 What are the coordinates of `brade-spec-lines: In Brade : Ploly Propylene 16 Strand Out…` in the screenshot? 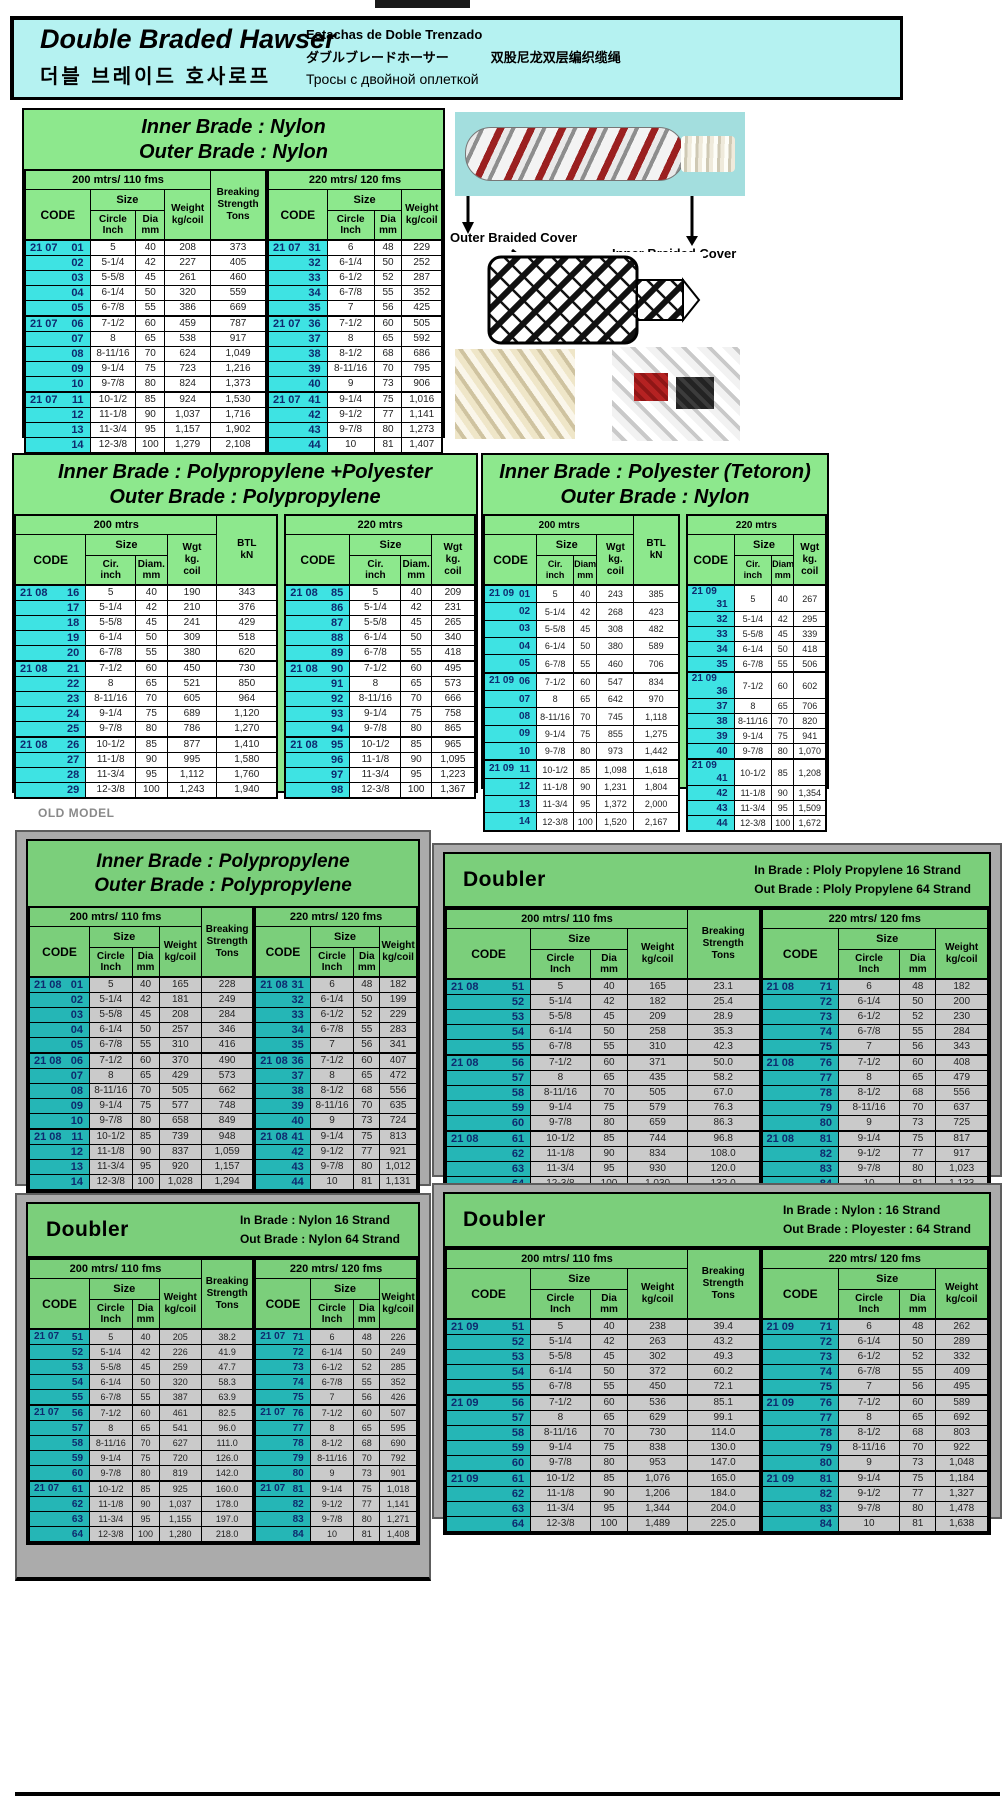 It's located at (864, 880).